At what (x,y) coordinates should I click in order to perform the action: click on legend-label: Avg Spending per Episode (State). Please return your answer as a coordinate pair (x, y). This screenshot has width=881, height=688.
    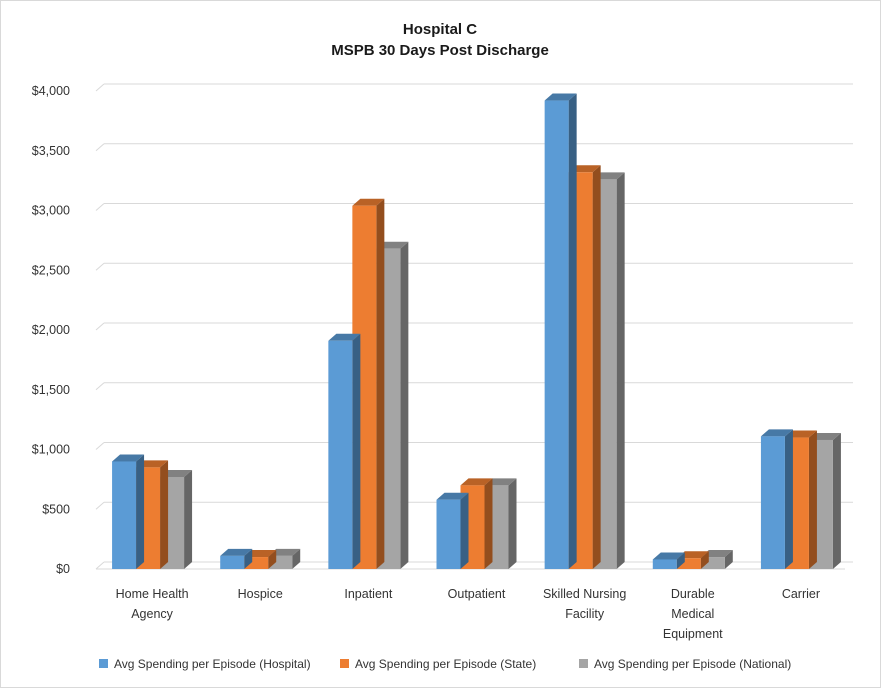
    Looking at the image, I should click on (445, 664).